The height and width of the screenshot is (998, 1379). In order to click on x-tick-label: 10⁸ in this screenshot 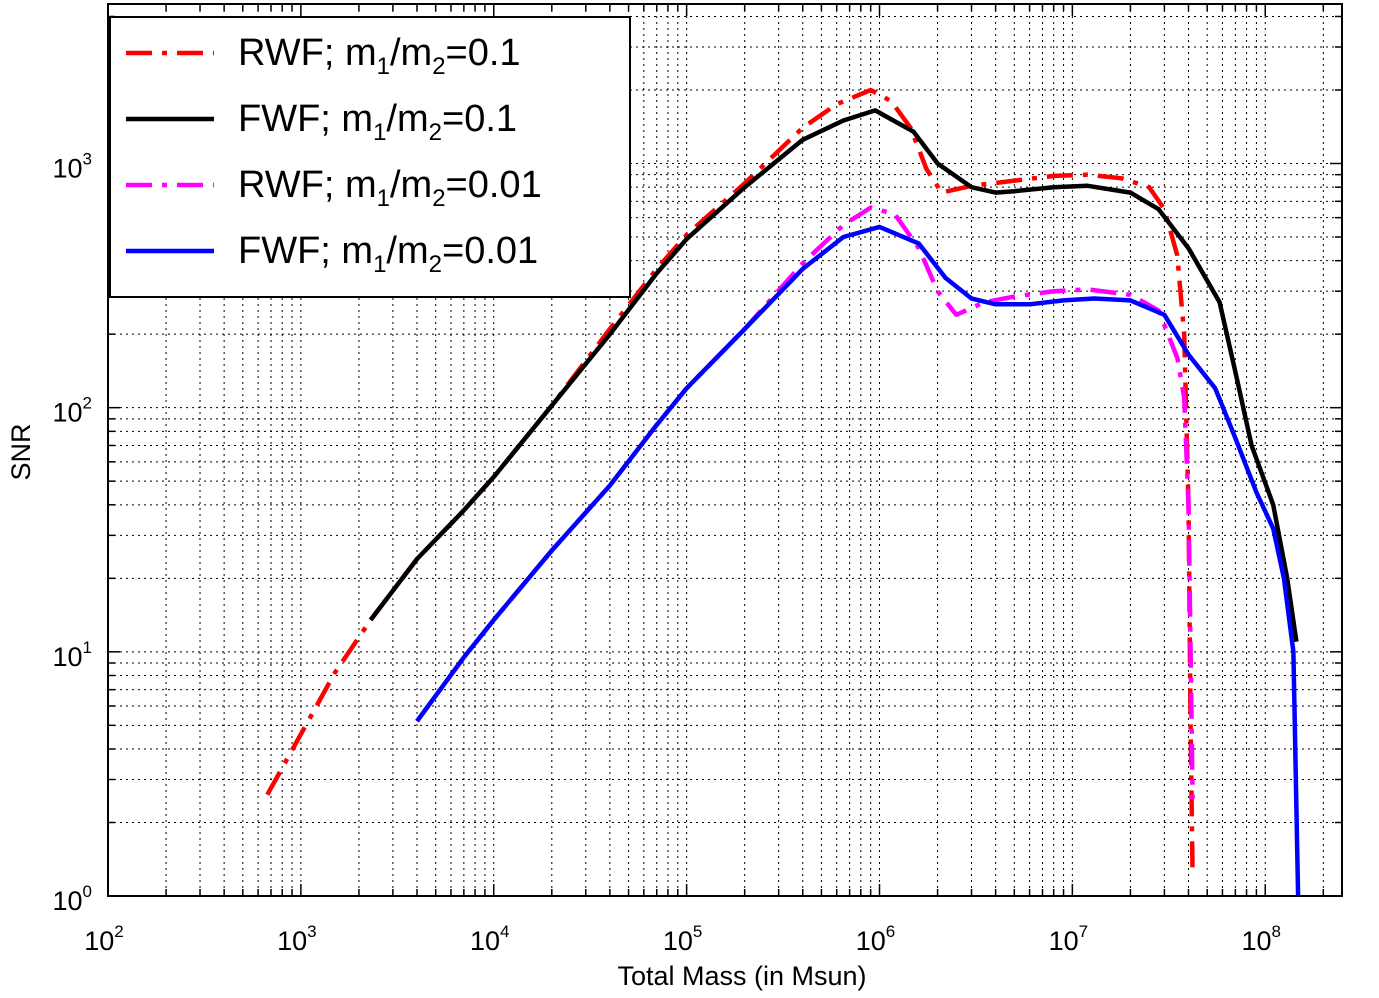, I will do `click(1261, 939)`.